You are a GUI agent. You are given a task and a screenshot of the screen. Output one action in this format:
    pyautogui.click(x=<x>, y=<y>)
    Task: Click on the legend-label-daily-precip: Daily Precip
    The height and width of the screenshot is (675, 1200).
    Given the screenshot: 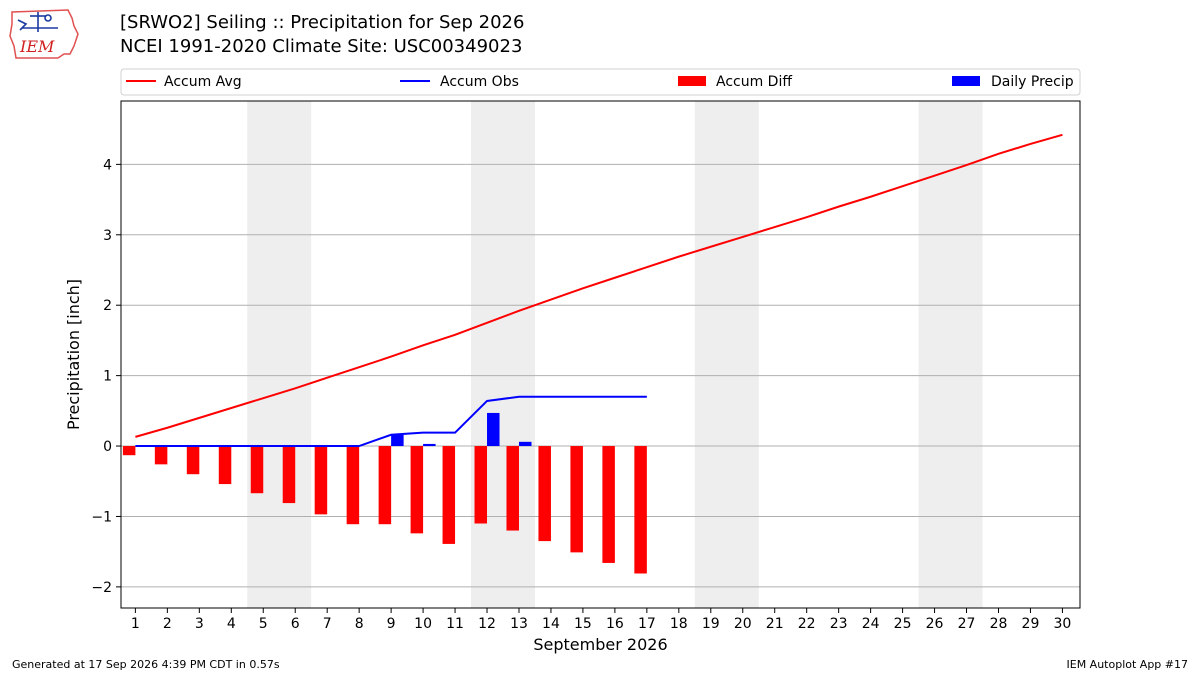 What is the action you would take?
    pyautogui.click(x=1032, y=82)
    